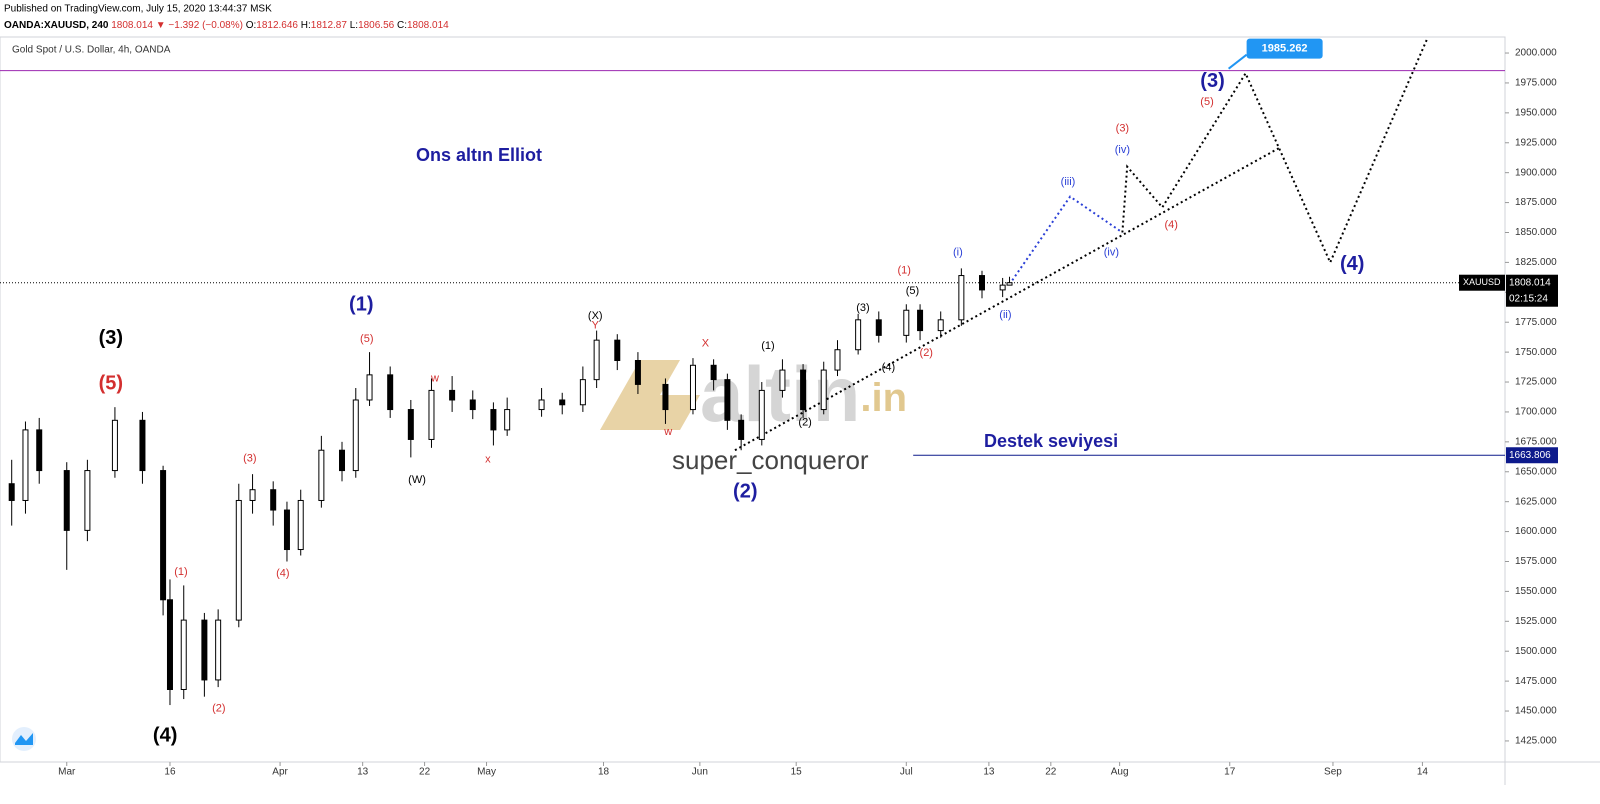 The height and width of the screenshot is (804, 1600). Describe the element at coordinates (199, 25) in the screenshot. I see `change: ▼ −1.392 (−0.08%)` at that location.